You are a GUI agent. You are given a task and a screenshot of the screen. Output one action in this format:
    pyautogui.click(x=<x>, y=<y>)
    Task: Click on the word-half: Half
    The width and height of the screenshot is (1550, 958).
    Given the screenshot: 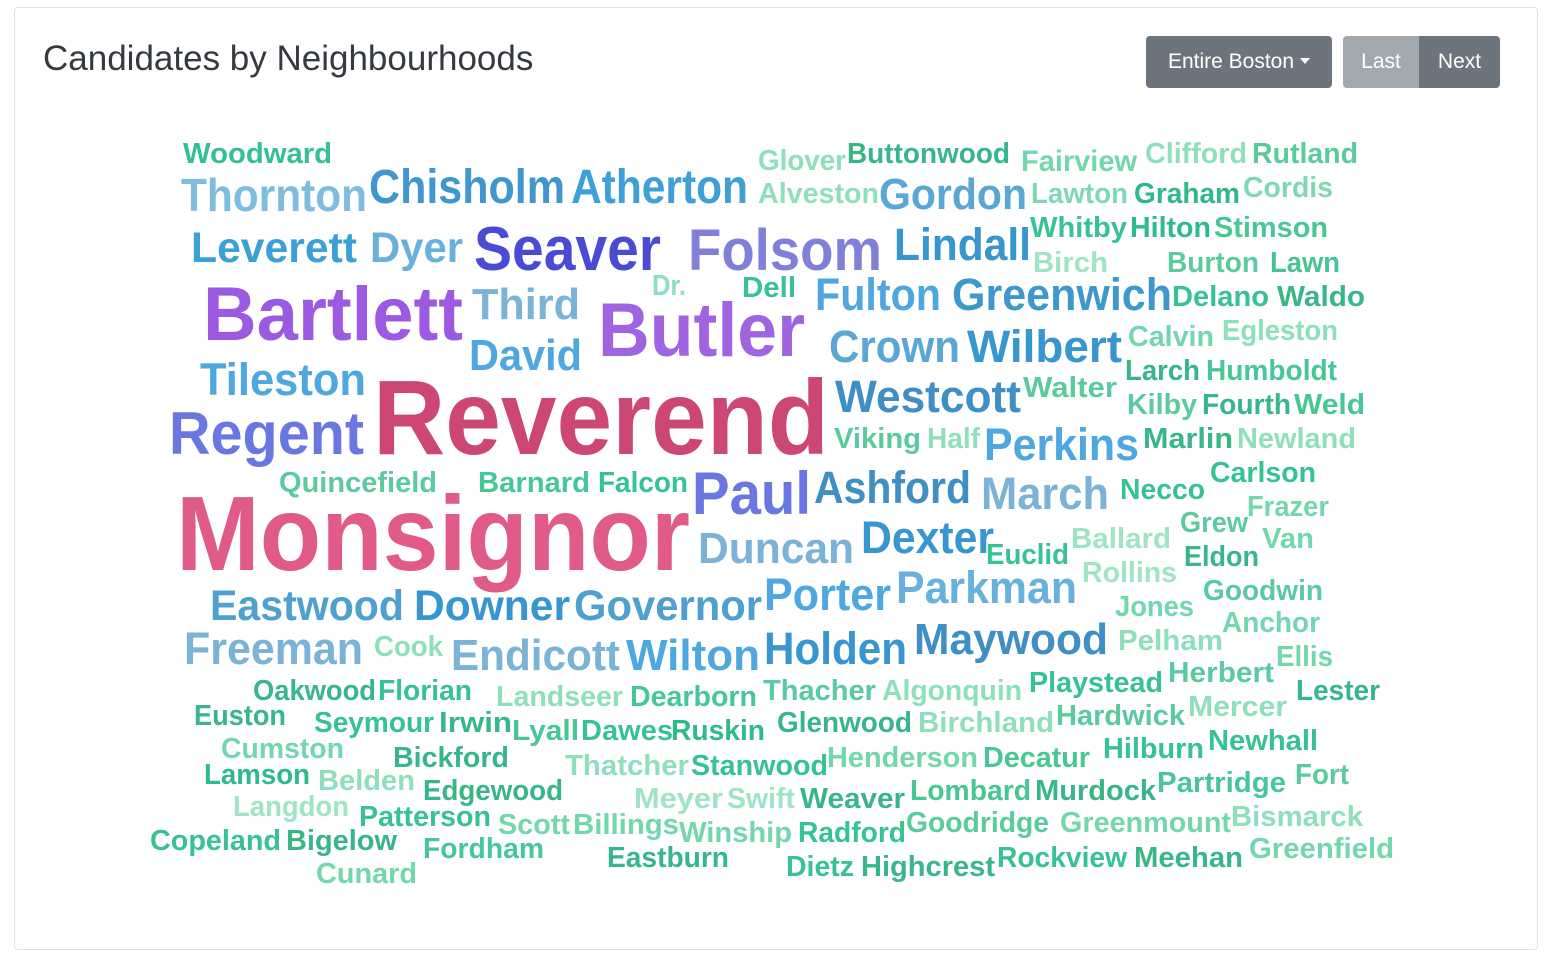 What is the action you would take?
    pyautogui.click(x=953, y=439)
    